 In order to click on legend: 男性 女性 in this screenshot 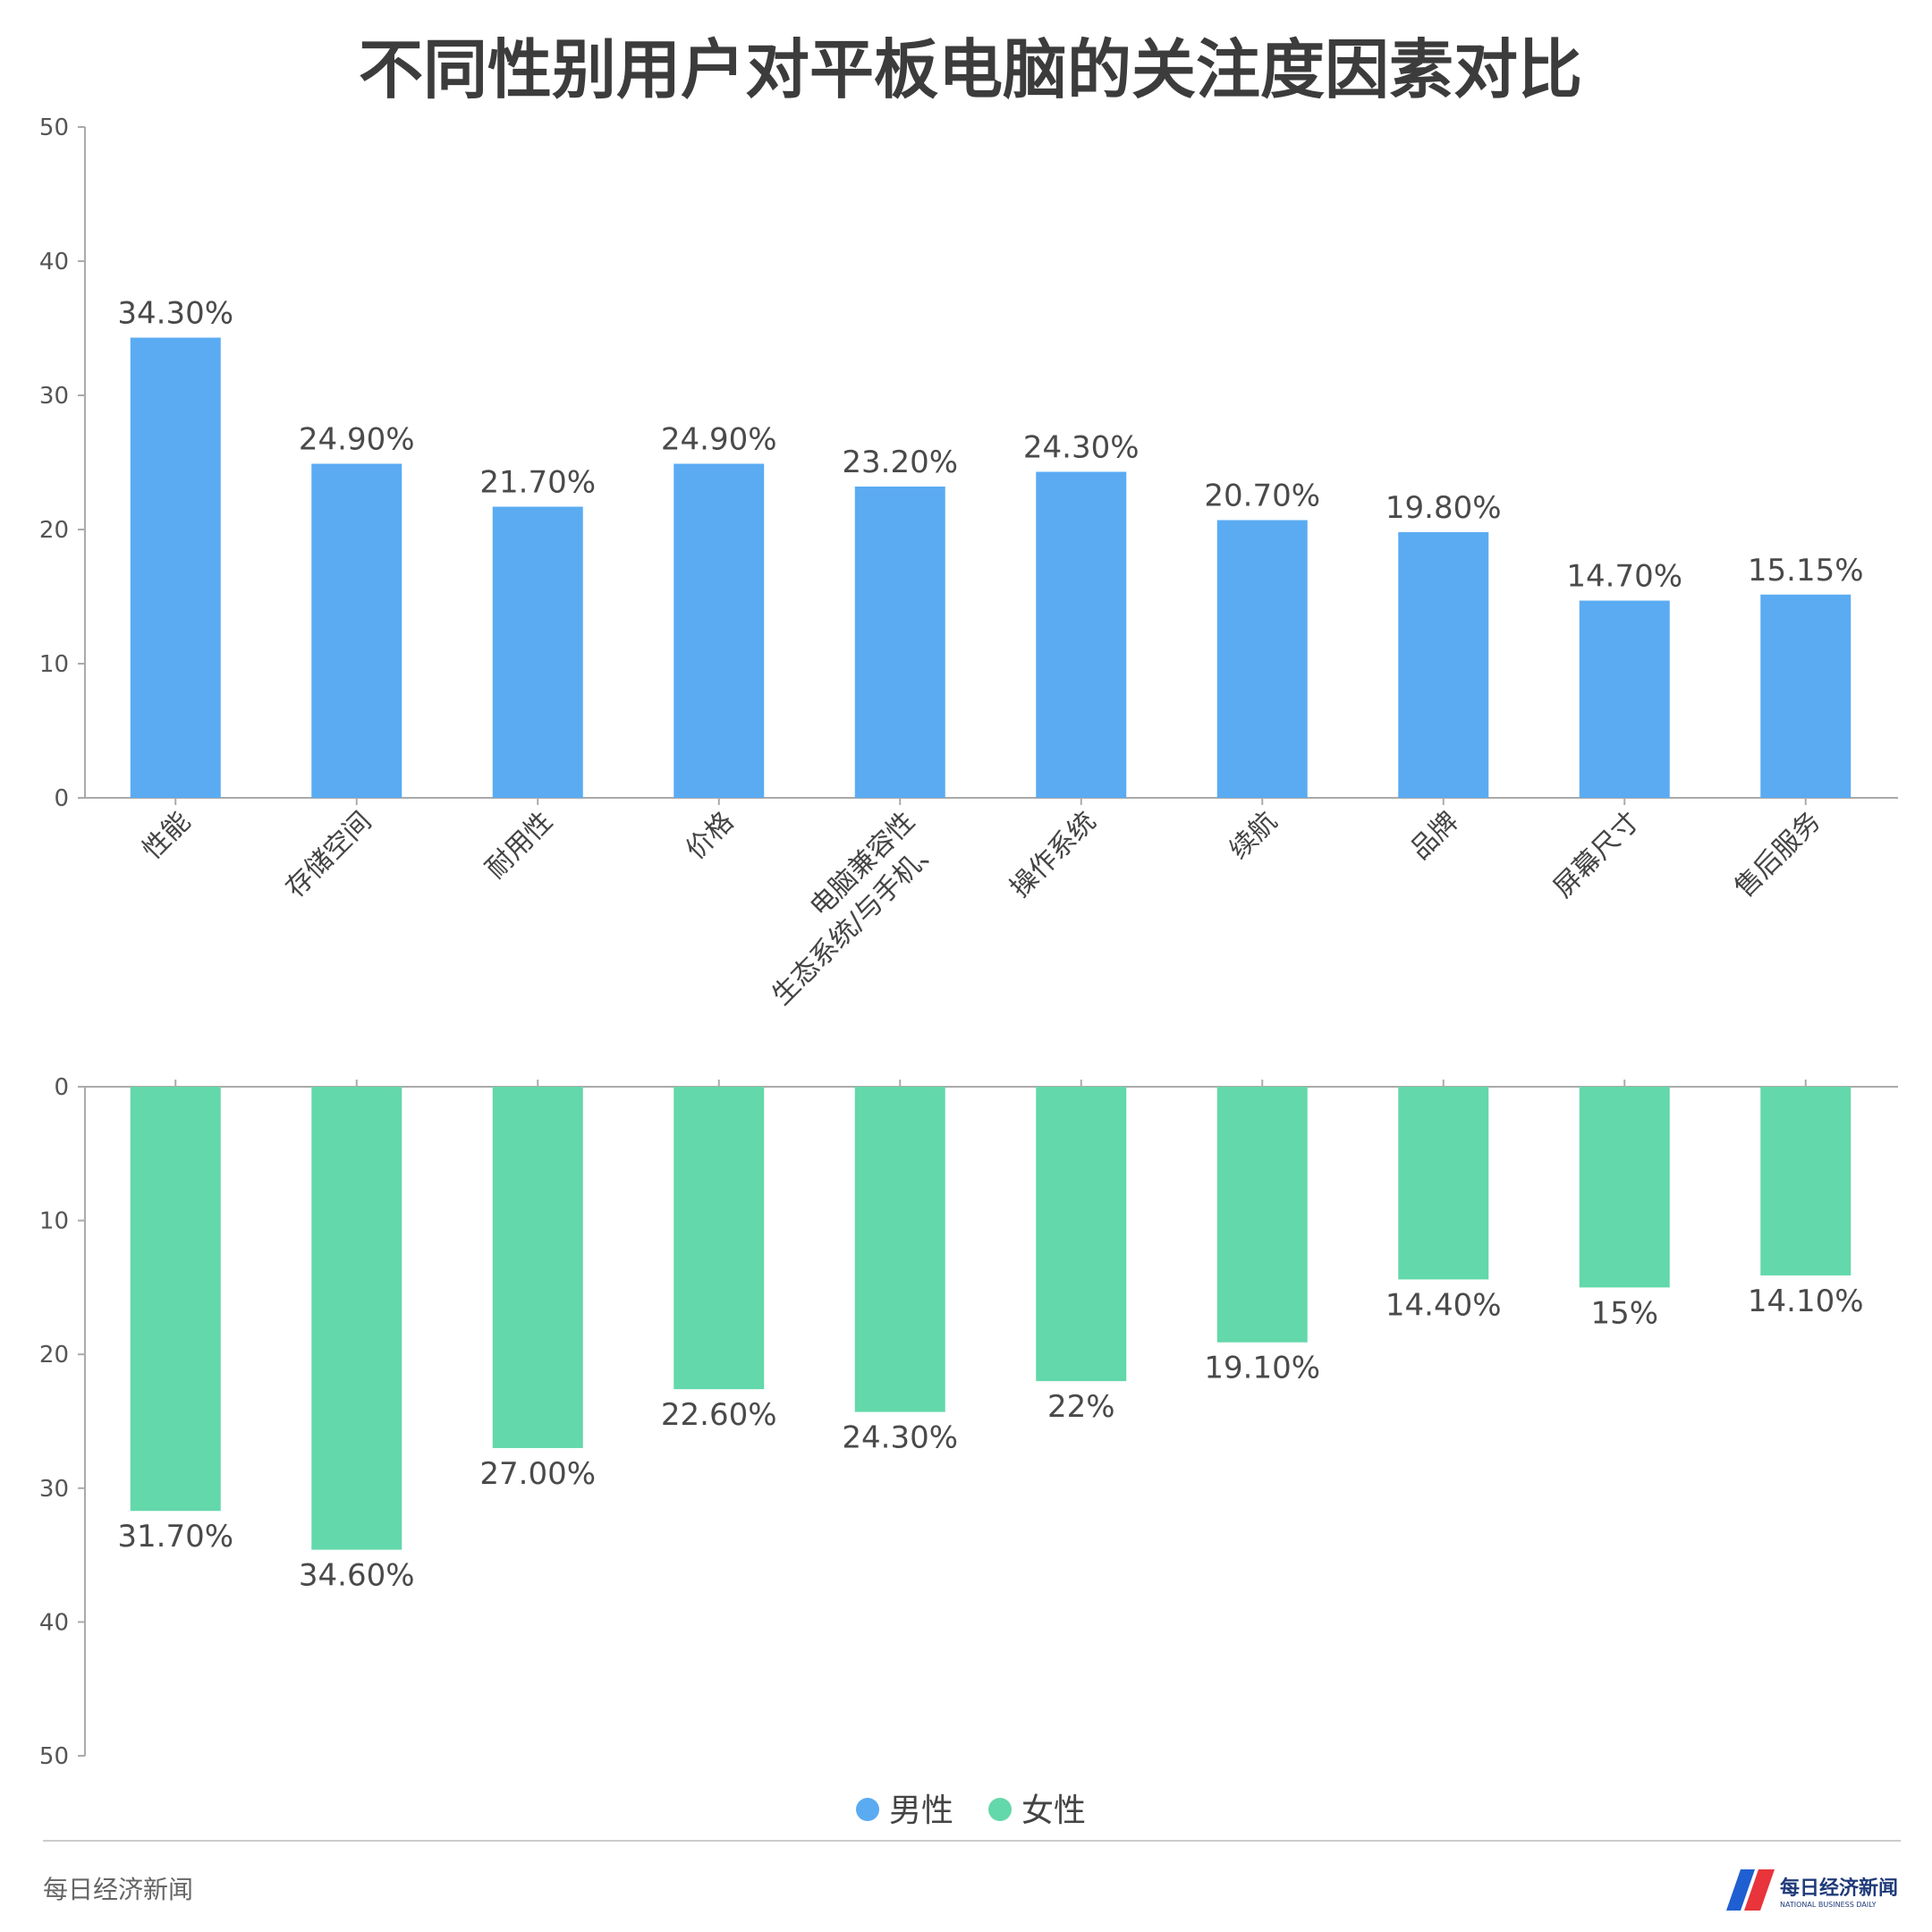, I will do `click(971, 1810)`.